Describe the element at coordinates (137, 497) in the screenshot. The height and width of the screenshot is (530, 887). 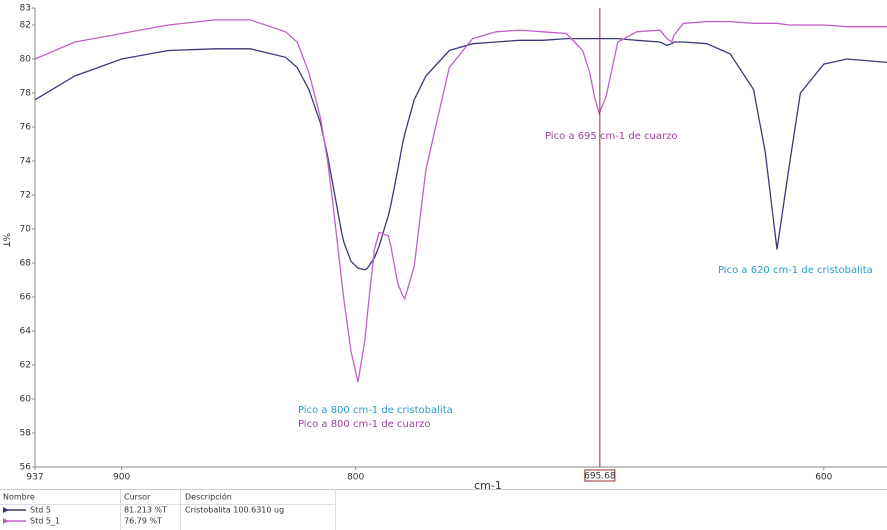
I see `table-header: Cursor` at that location.